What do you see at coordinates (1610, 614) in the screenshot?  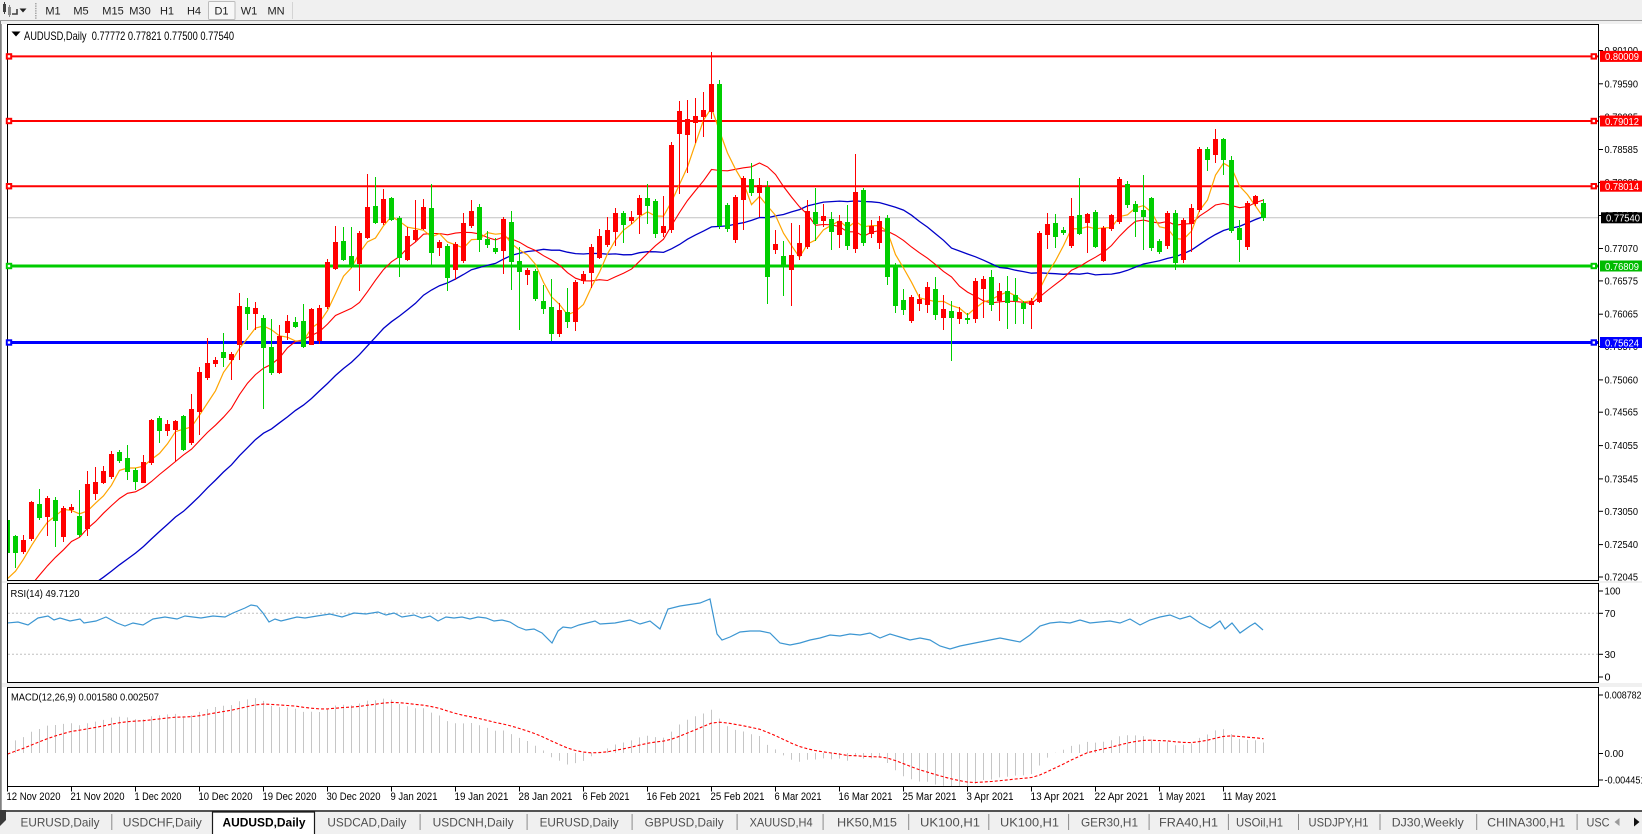 I see `svg-text: 70` at bounding box center [1610, 614].